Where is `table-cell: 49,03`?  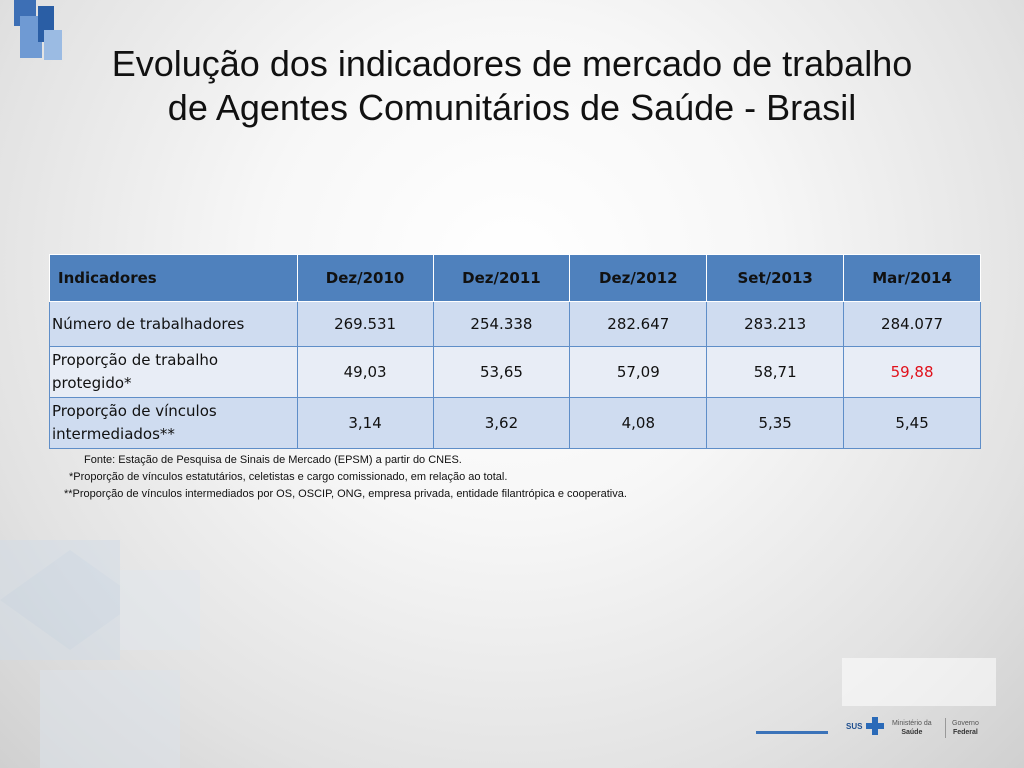
table-cell: 49,03 is located at coordinates (365, 372).